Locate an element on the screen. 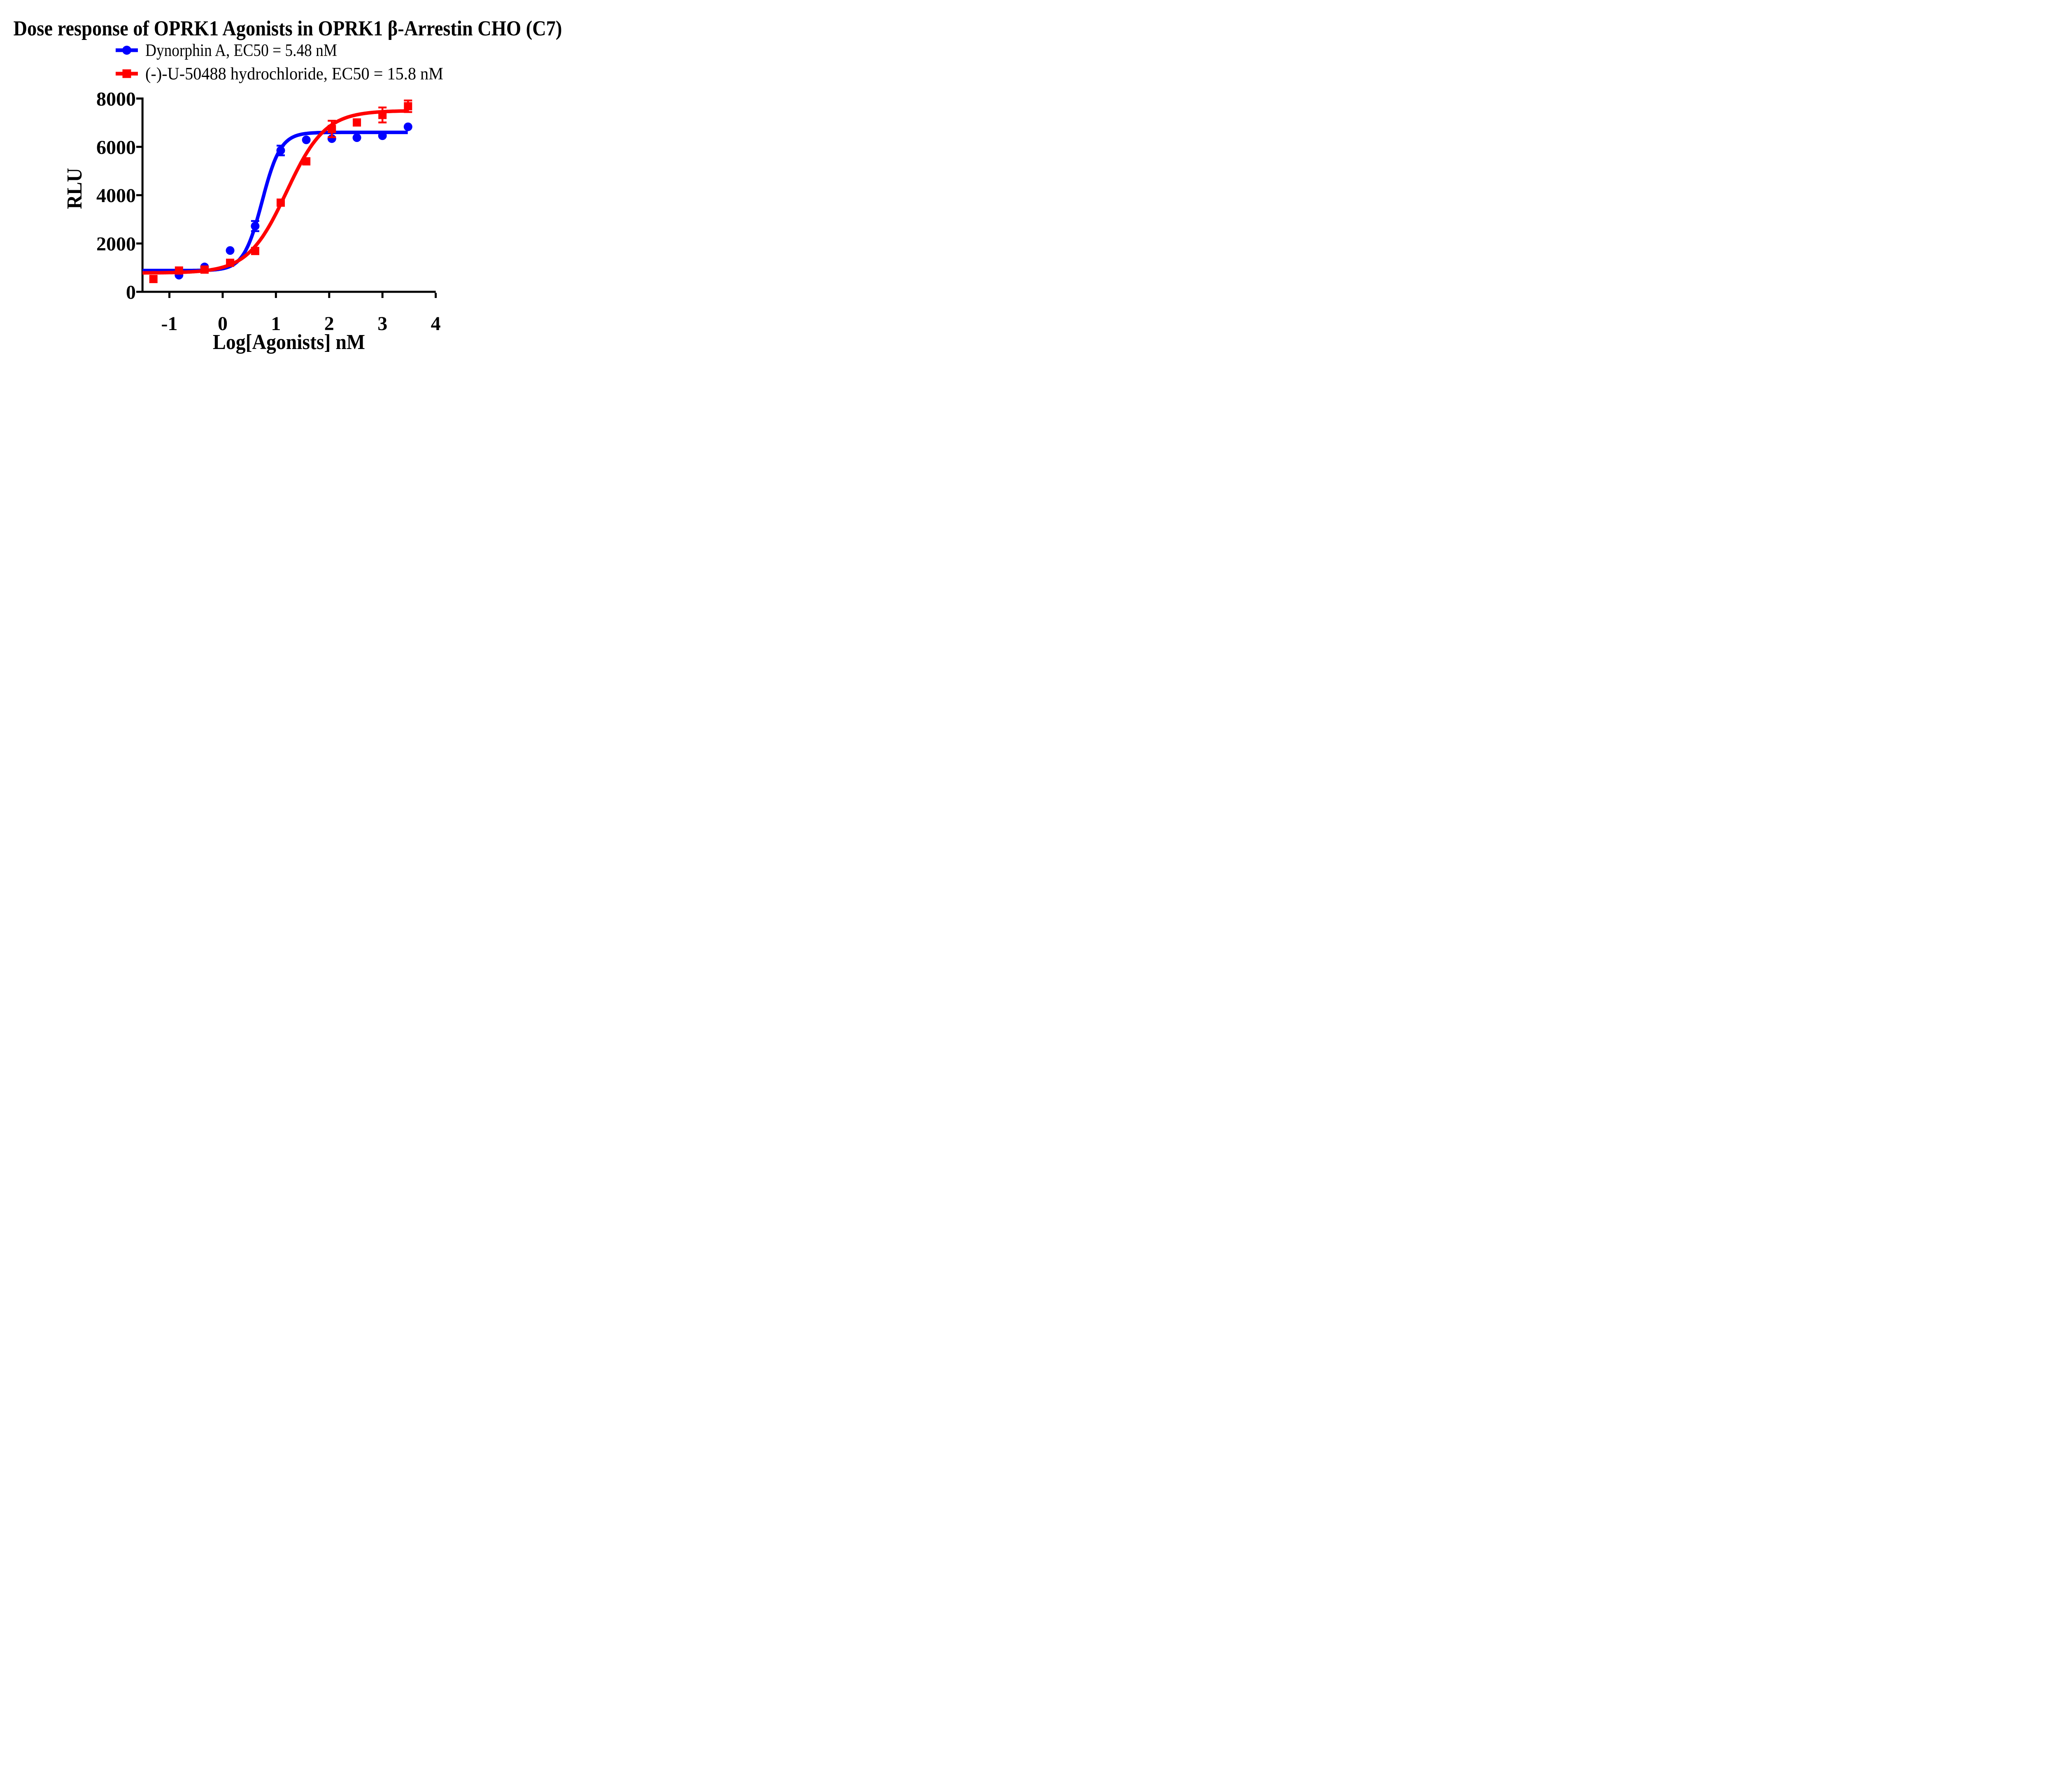  square-marker-icon is located at coordinates (126, 73).